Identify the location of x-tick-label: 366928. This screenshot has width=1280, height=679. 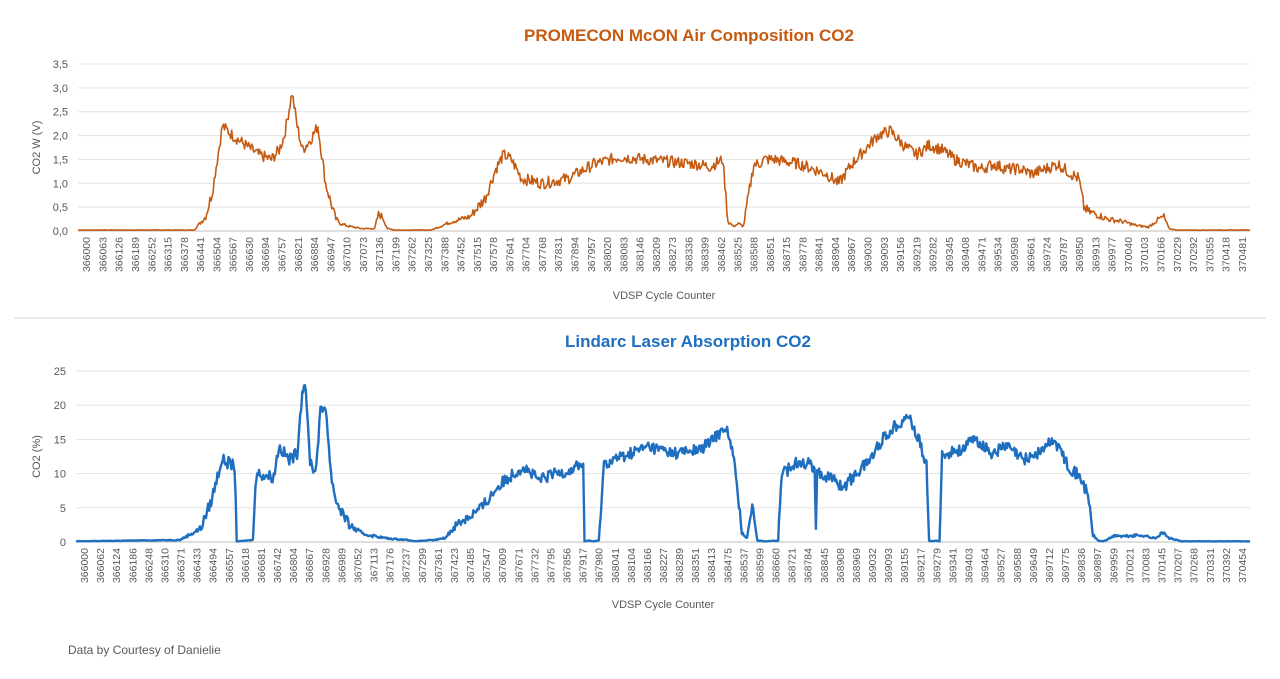
(326, 565).